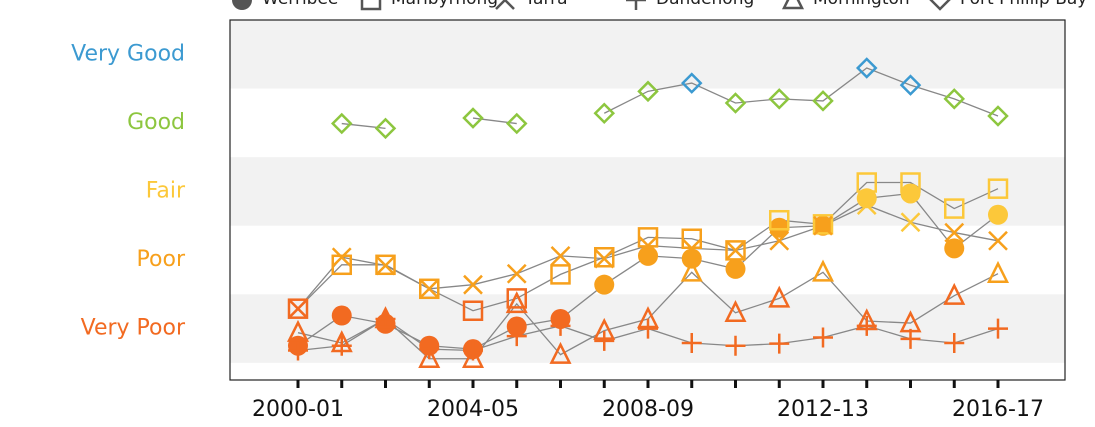  I want to click on y-tick-label: Poor, so click(161, 259).